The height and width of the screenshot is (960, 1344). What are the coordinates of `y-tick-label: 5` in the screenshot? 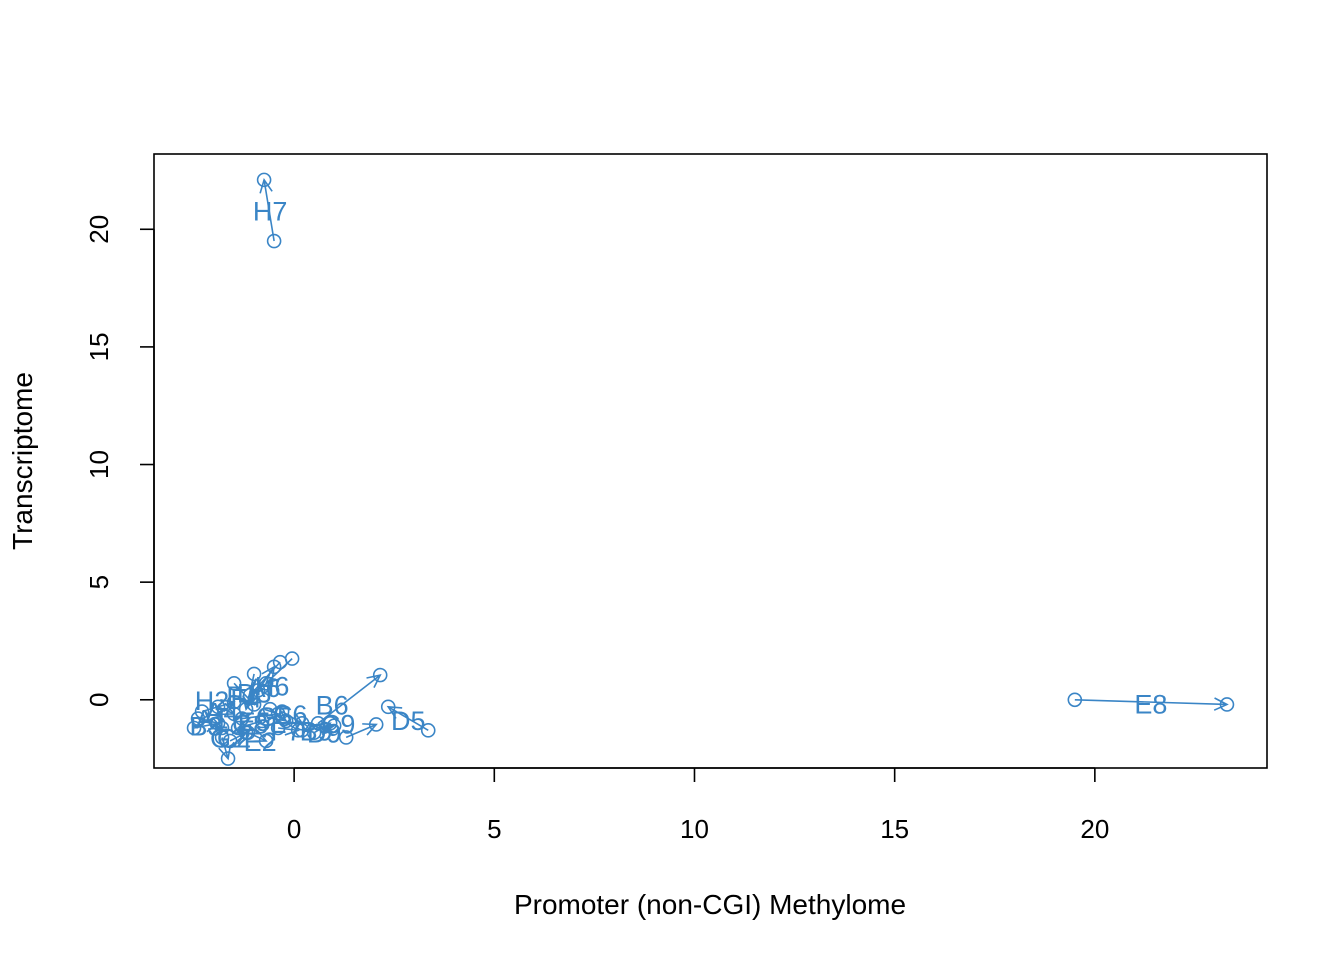 It's located at (99, 582).